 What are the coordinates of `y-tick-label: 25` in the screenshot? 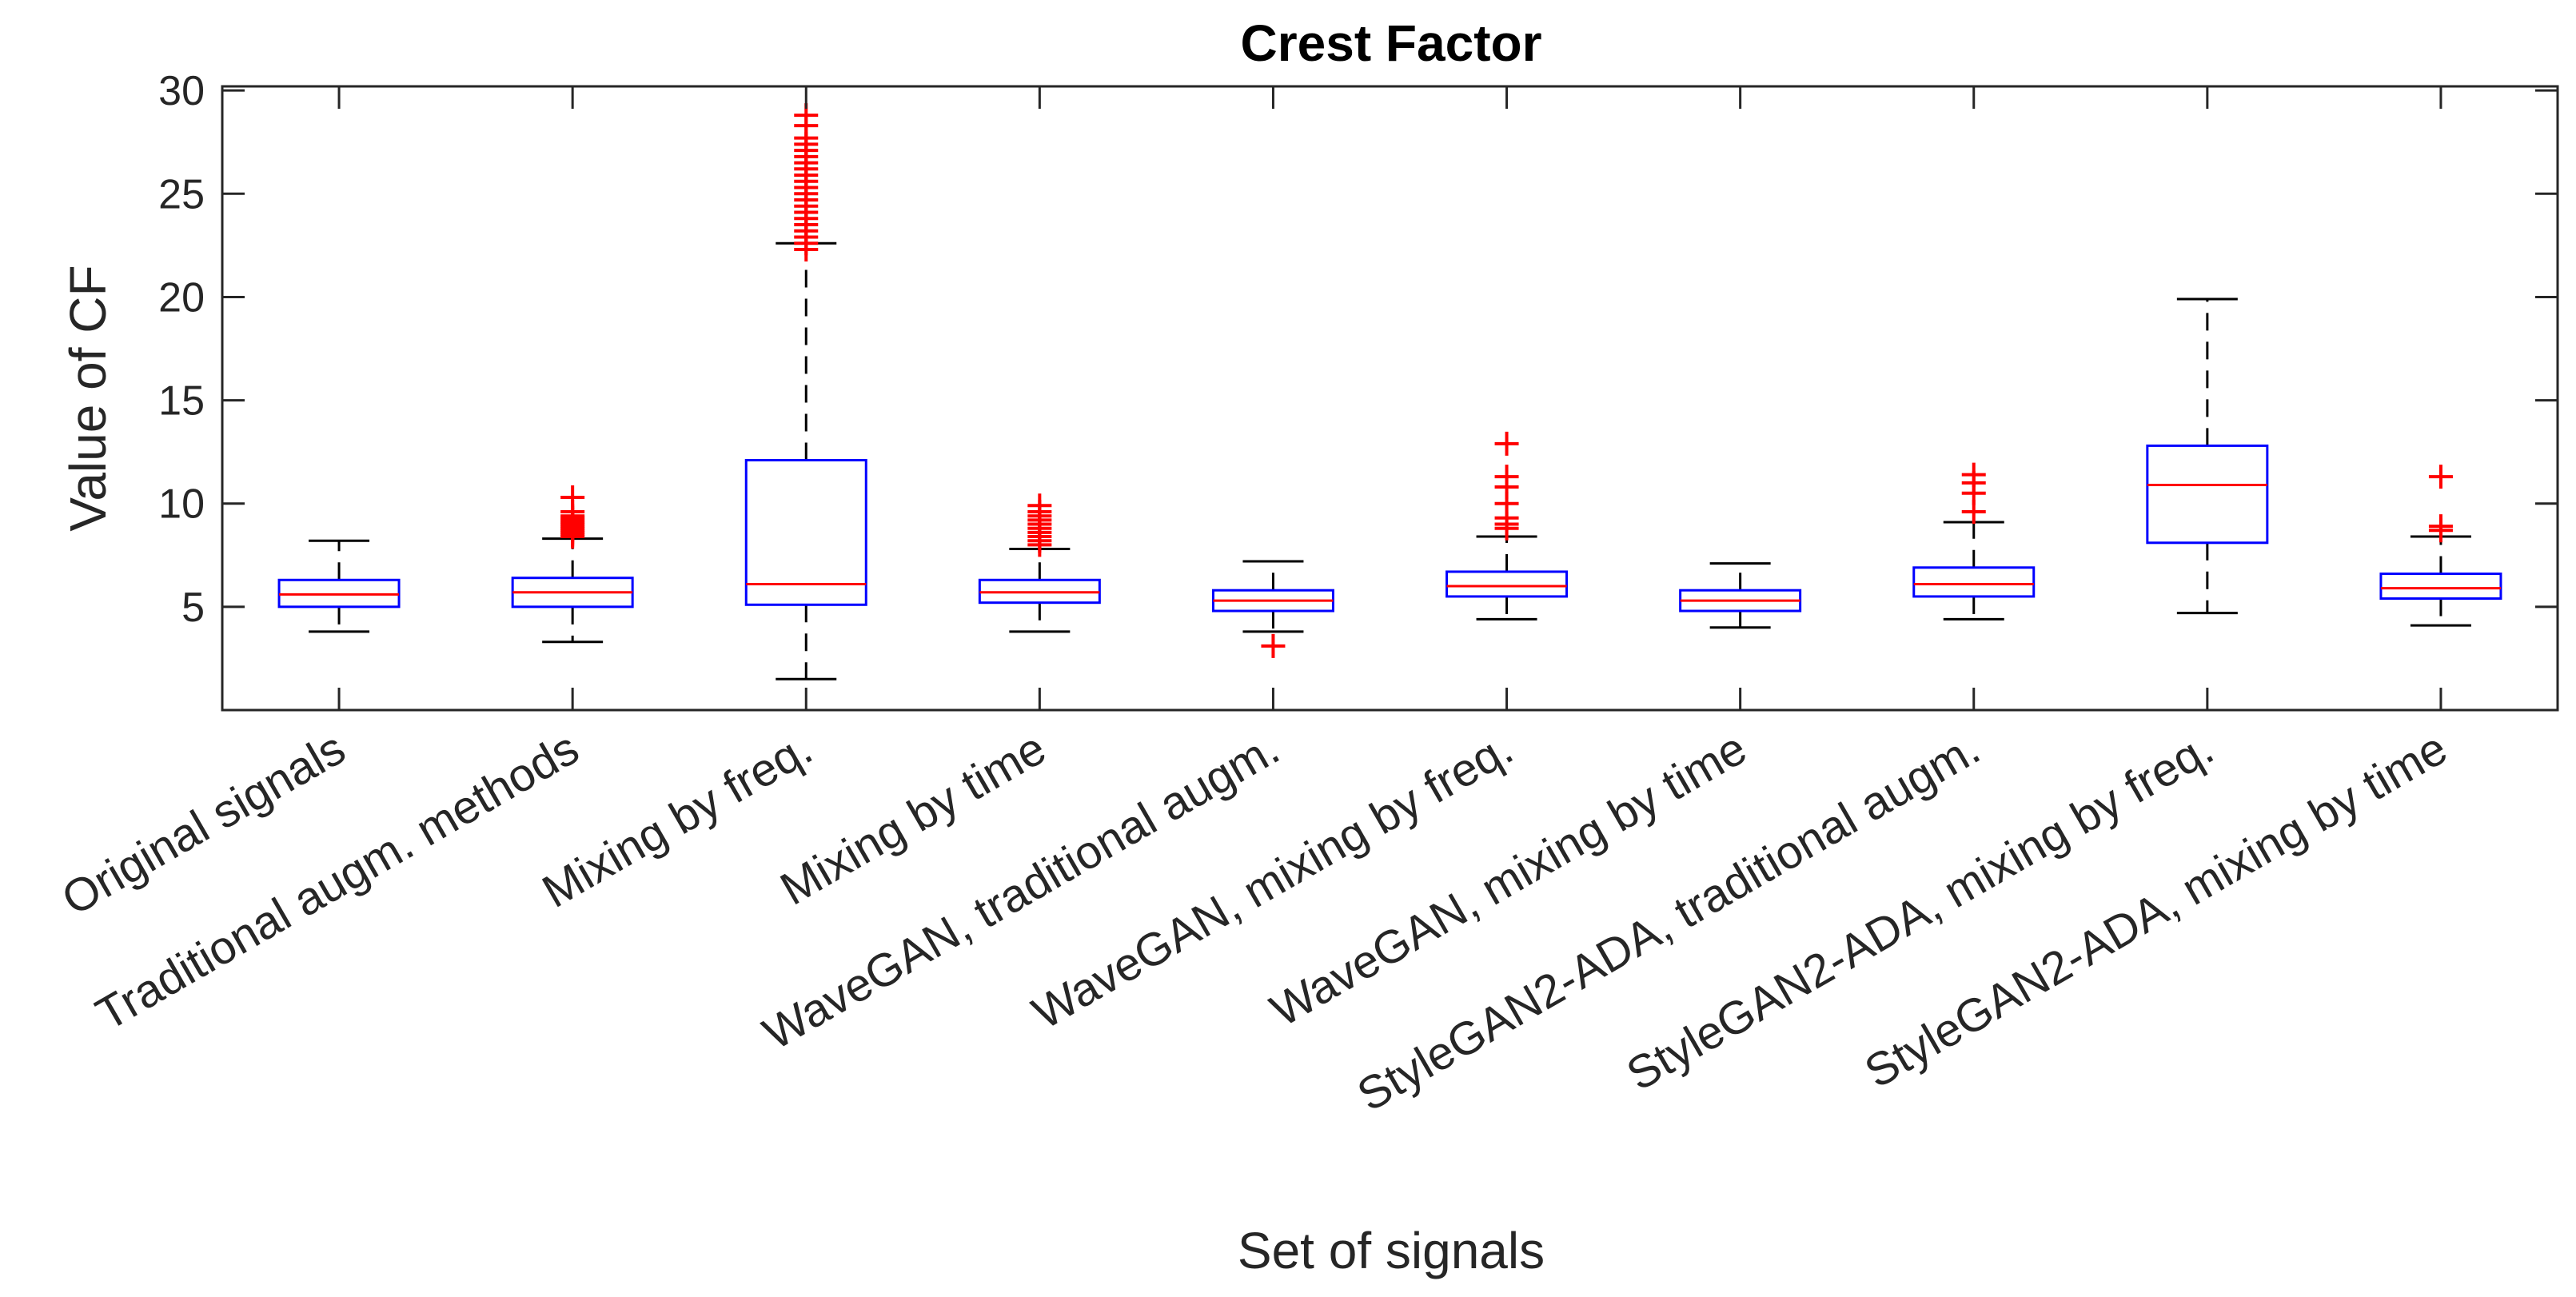 It's located at (181, 194).